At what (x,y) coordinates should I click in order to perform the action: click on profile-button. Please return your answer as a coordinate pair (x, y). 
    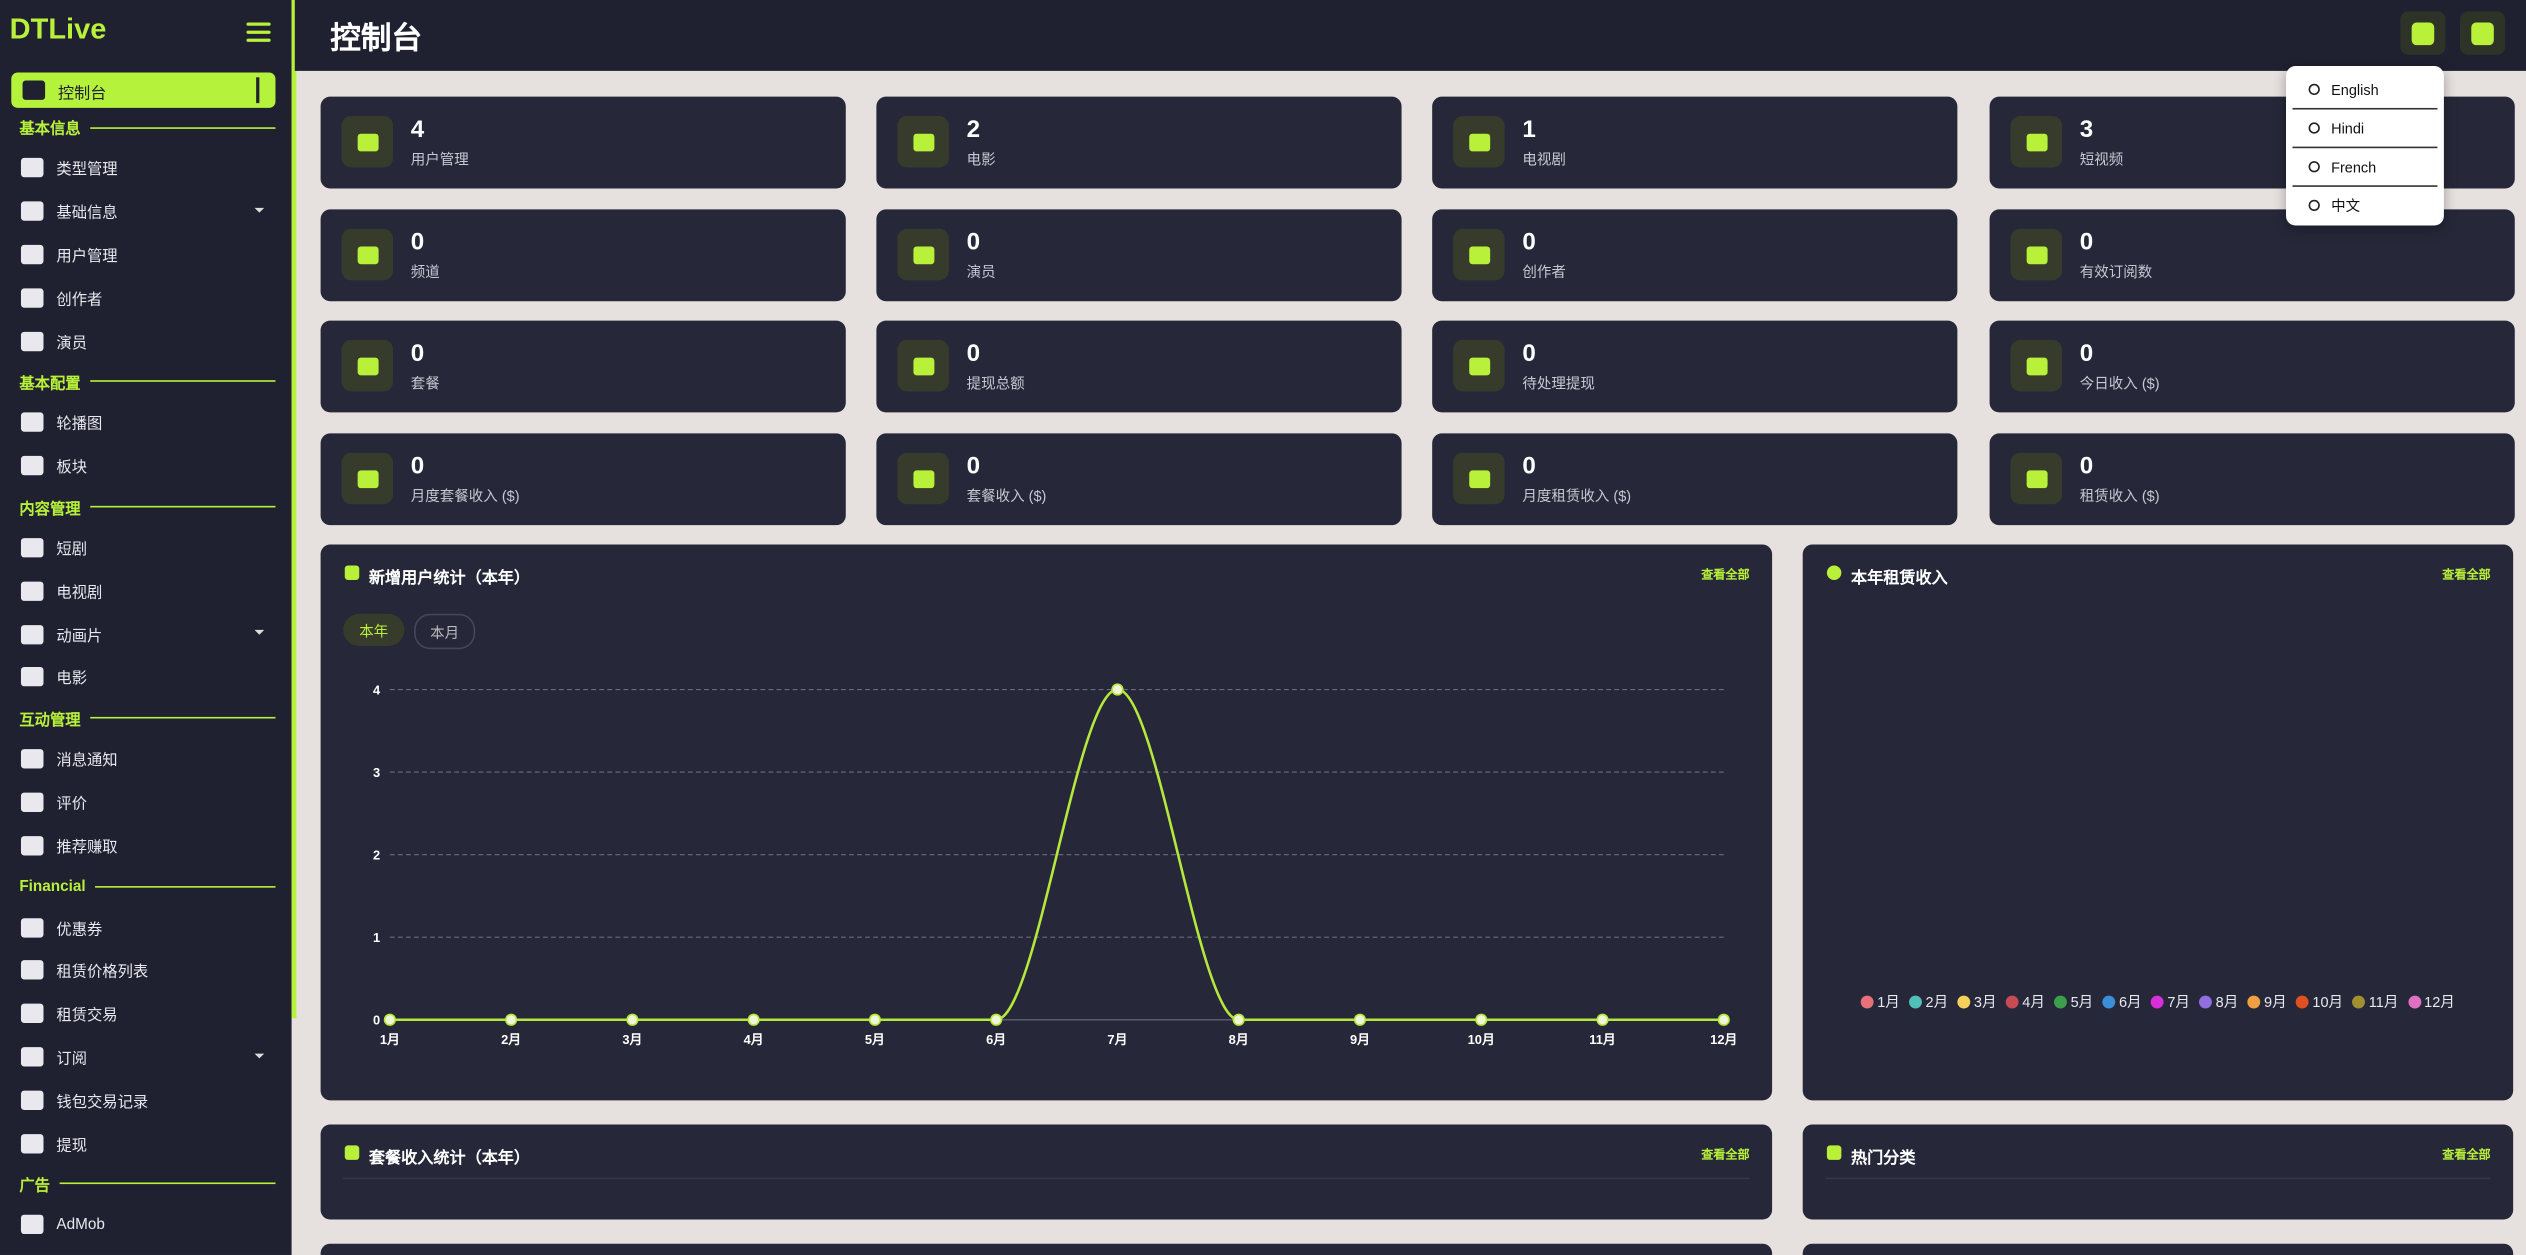
    Looking at the image, I should click on (2482, 33).